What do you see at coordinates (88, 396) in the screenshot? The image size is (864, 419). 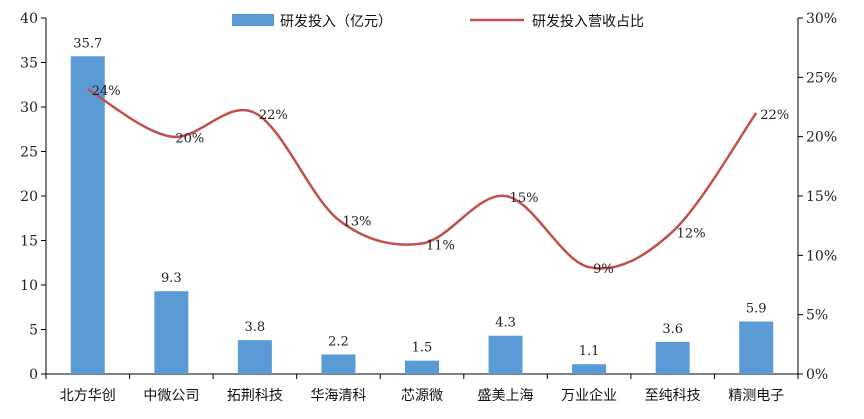 I see `category-label: 北方华创` at bounding box center [88, 396].